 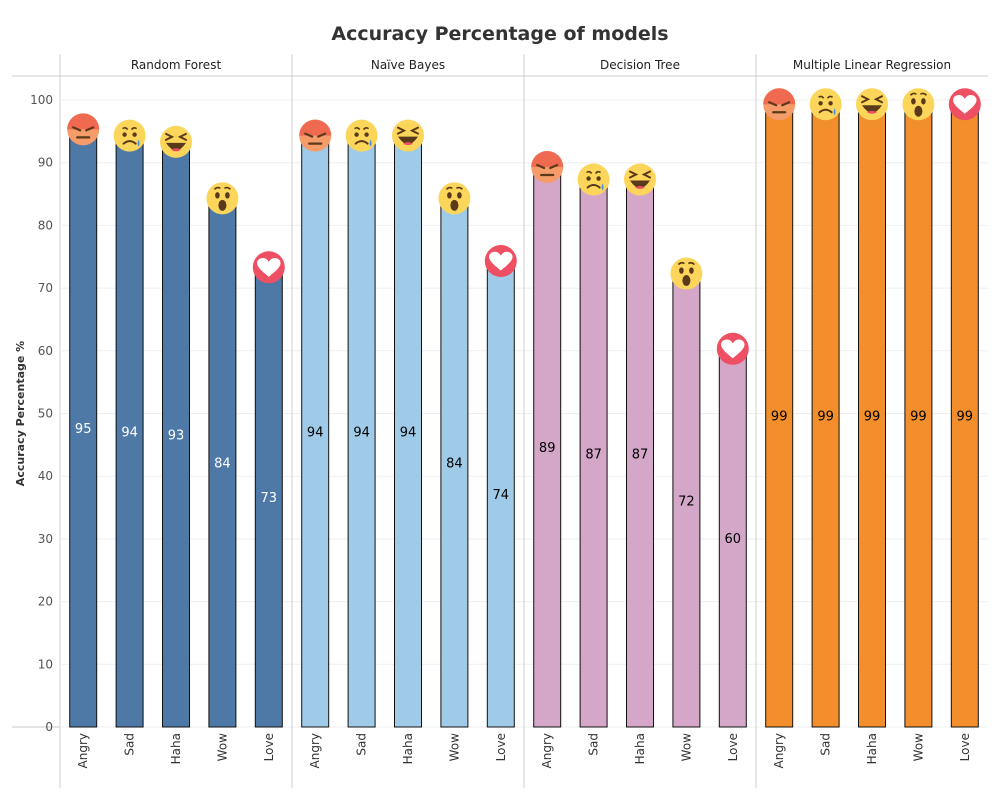 I want to click on panel-title: Random Forest, so click(x=176, y=65).